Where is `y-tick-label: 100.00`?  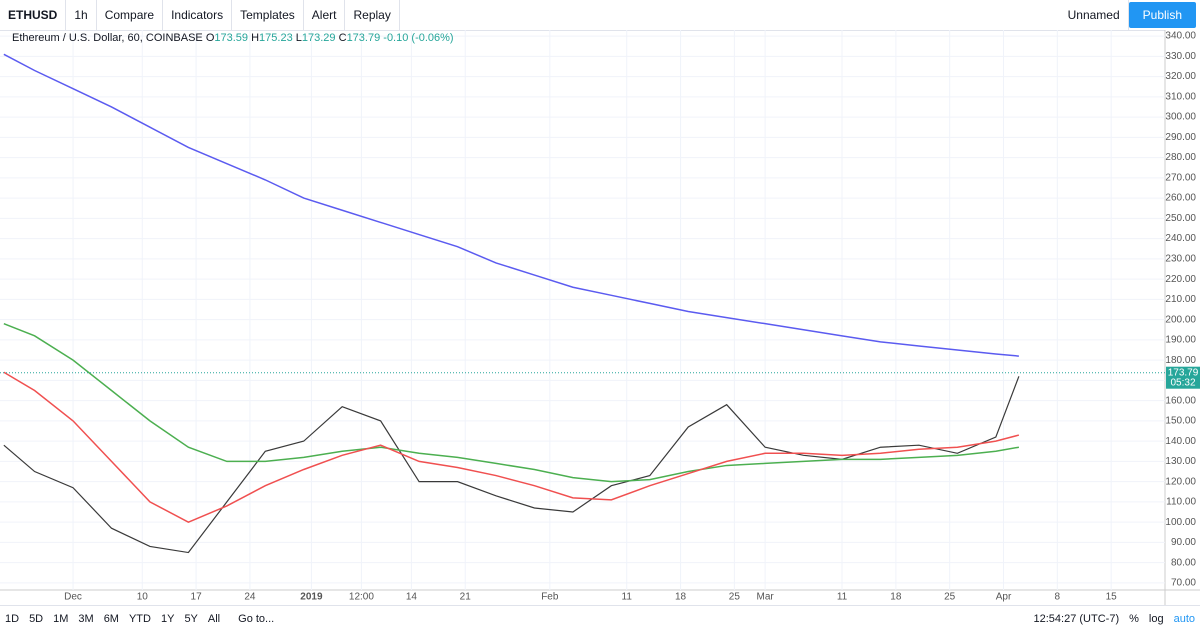 y-tick-label: 100.00 is located at coordinates (1180, 522).